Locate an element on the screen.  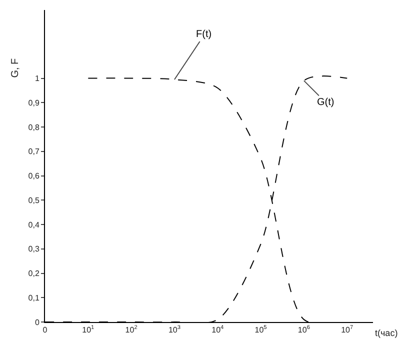
text: G(t) is located at coordinates (325, 102).